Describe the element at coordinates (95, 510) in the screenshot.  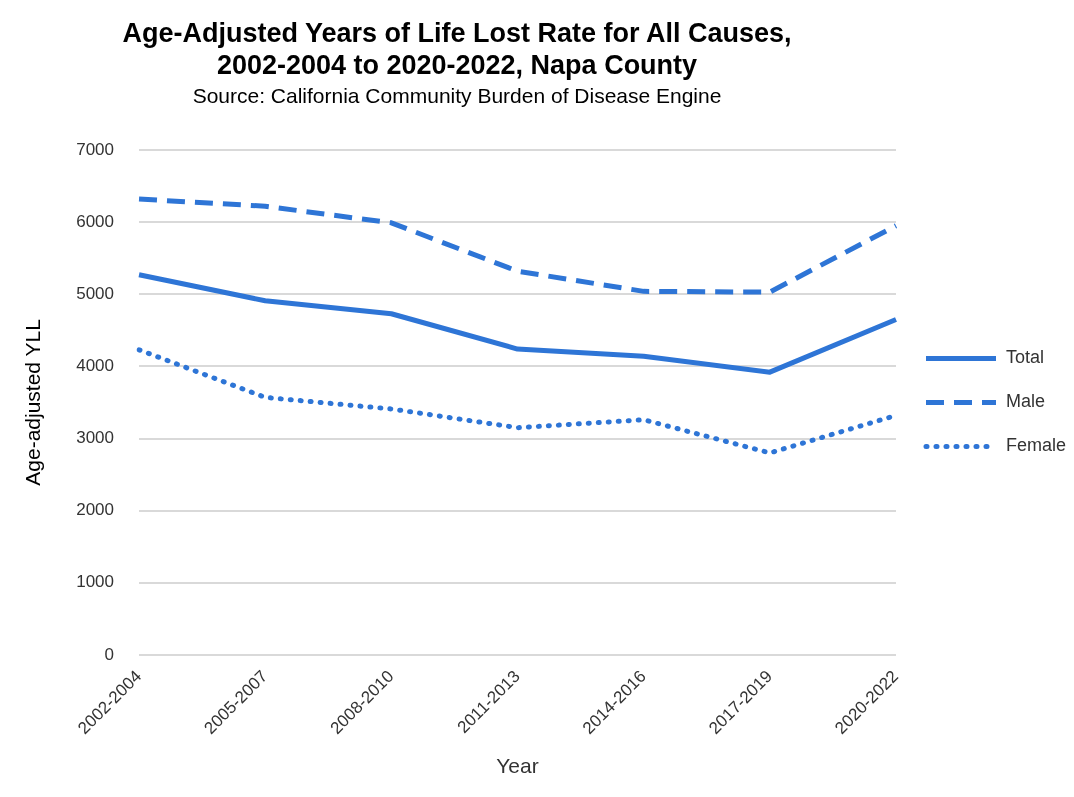
I see `y-tick-label: 2000` at that location.